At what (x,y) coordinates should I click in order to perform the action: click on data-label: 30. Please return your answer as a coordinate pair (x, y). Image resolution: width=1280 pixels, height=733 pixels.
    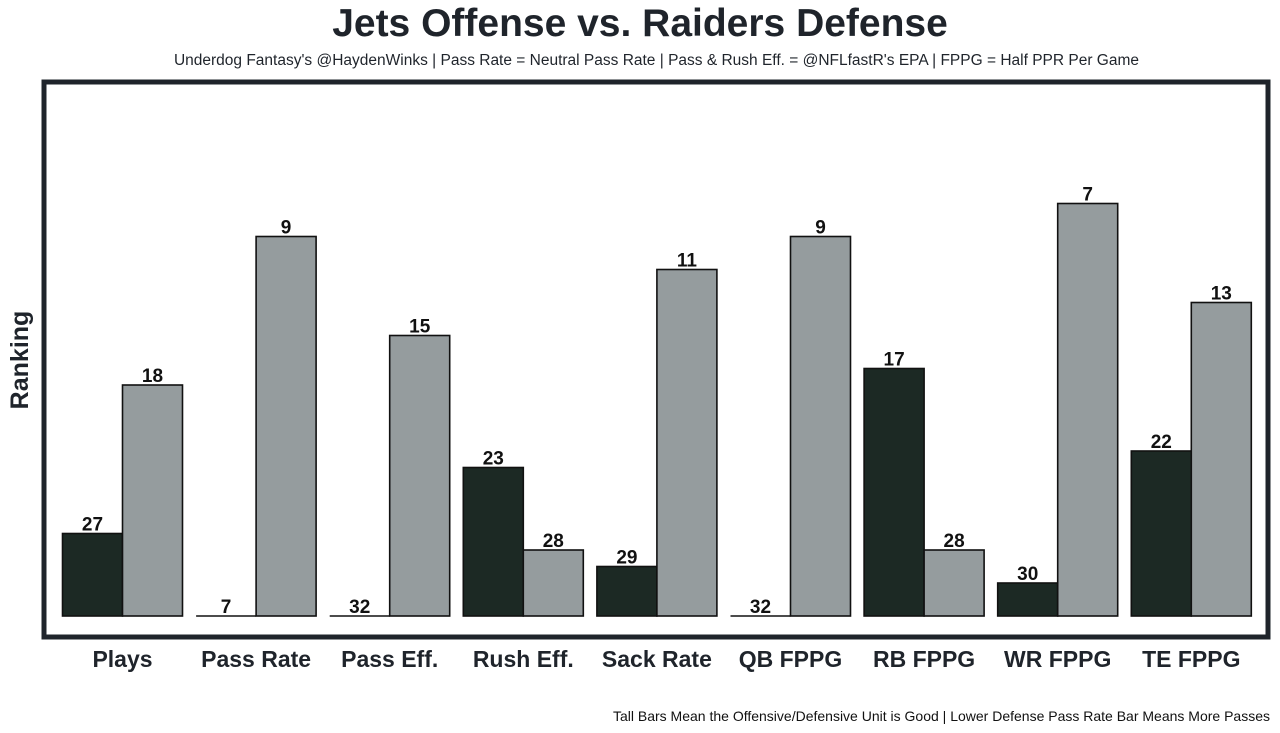
    Looking at the image, I should click on (1027, 574).